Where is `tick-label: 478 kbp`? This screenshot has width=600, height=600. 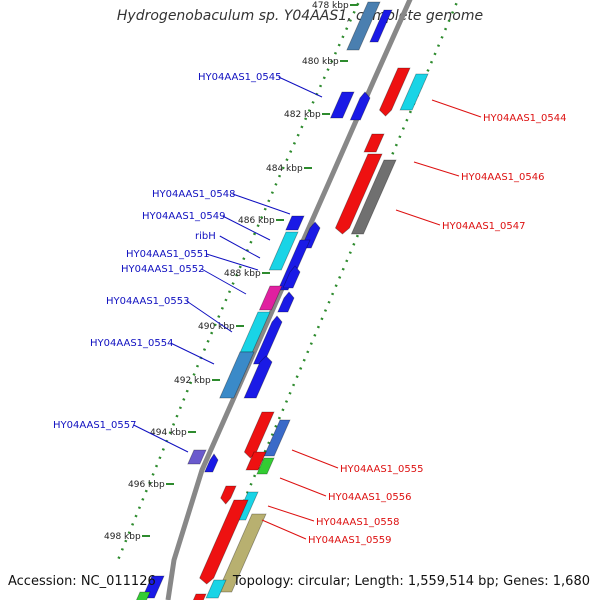 tick-label: 478 kbp is located at coordinates (330, 6).